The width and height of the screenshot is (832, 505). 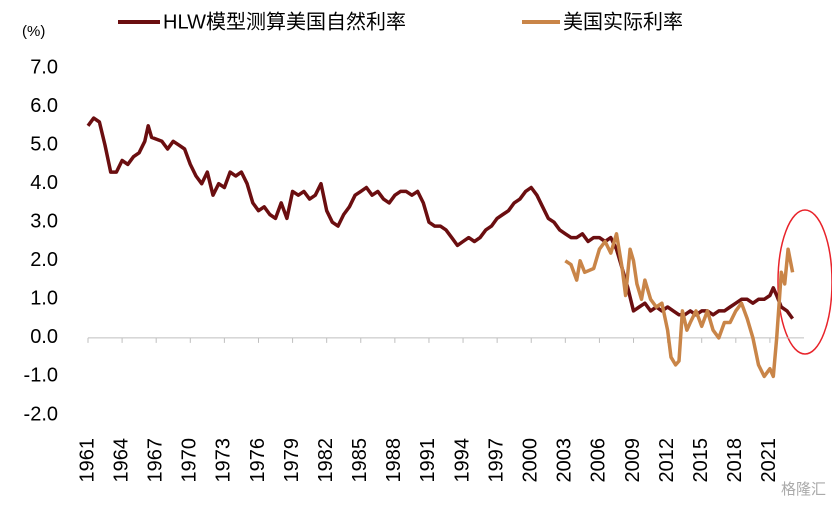 What do you see at coordinates (360, 460) in the screenshot?
I see `x-tick-label: 1985` at bounding box center [360, 460].